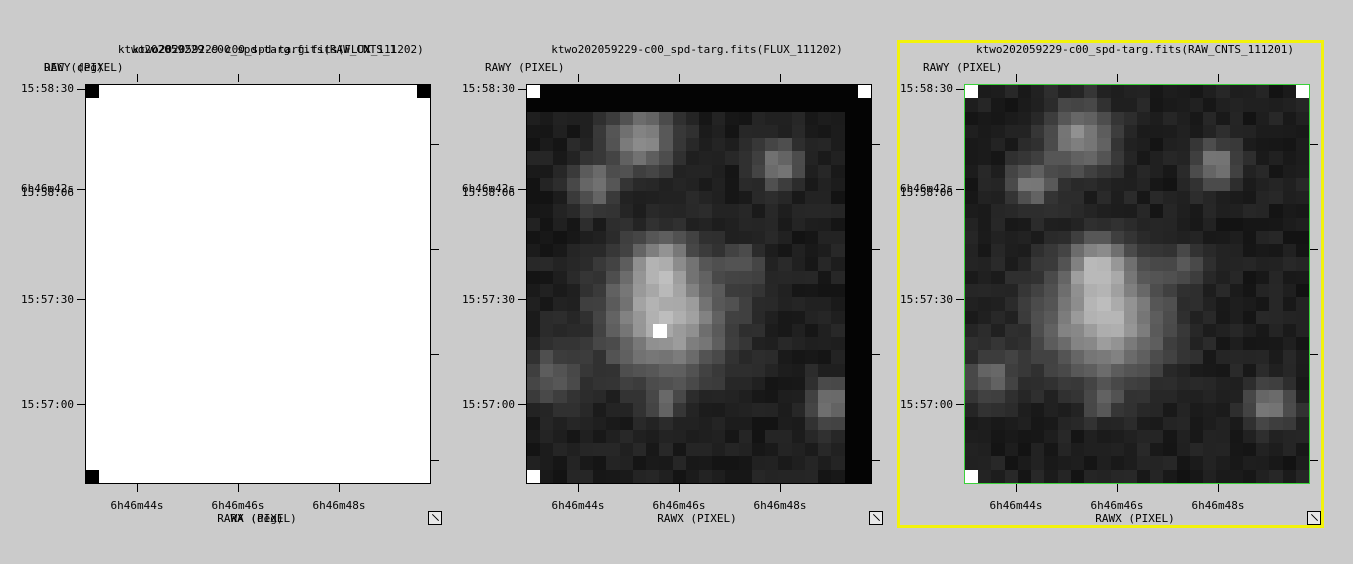 The width and height of the screenshot is (1353, 564). I want to click on frame-2-ylabel: RAWY (PIXEL), so click(525, 67).